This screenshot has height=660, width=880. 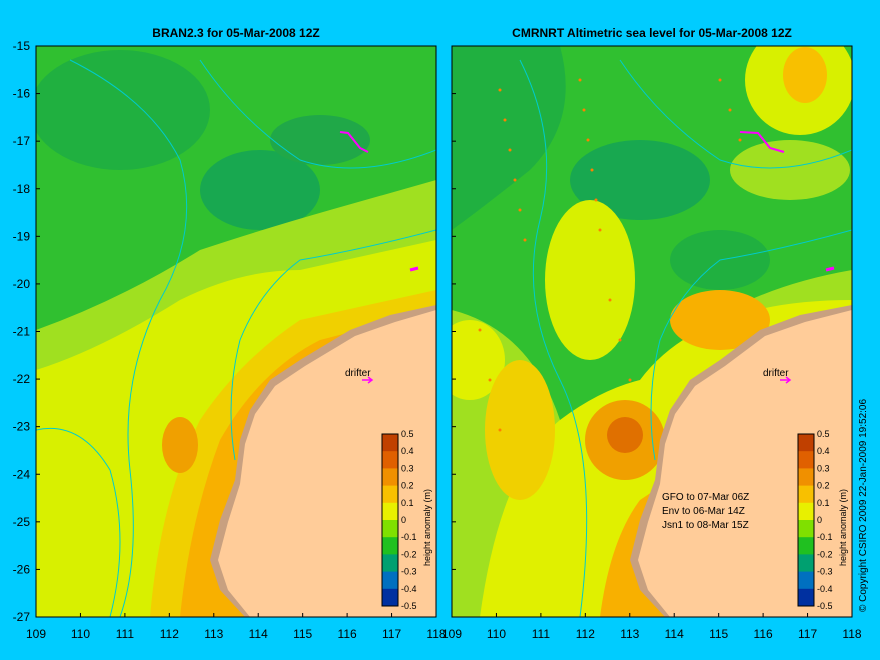 What do you see at coordinates (705, 497) in the screenshot?
I see `gfo-label: GFO to 07-Mar 06Z` at bounding box center [705, 497].